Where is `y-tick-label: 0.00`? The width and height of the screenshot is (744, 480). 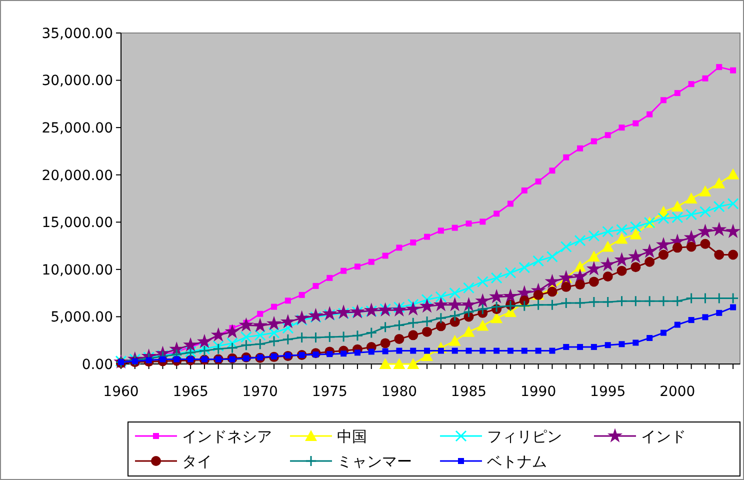 y-tick-label: 0.00 is located at coordinates (97, 364).